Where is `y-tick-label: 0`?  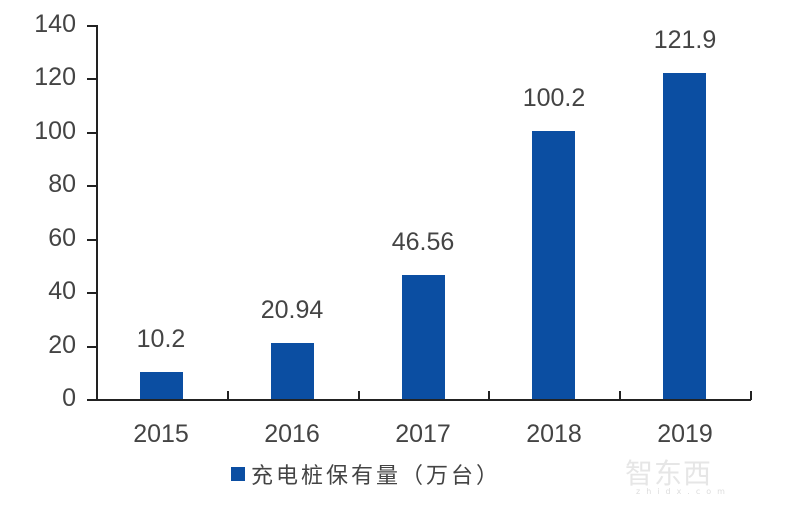 y-tick-label: 0 is located at coordinates (69, 398).